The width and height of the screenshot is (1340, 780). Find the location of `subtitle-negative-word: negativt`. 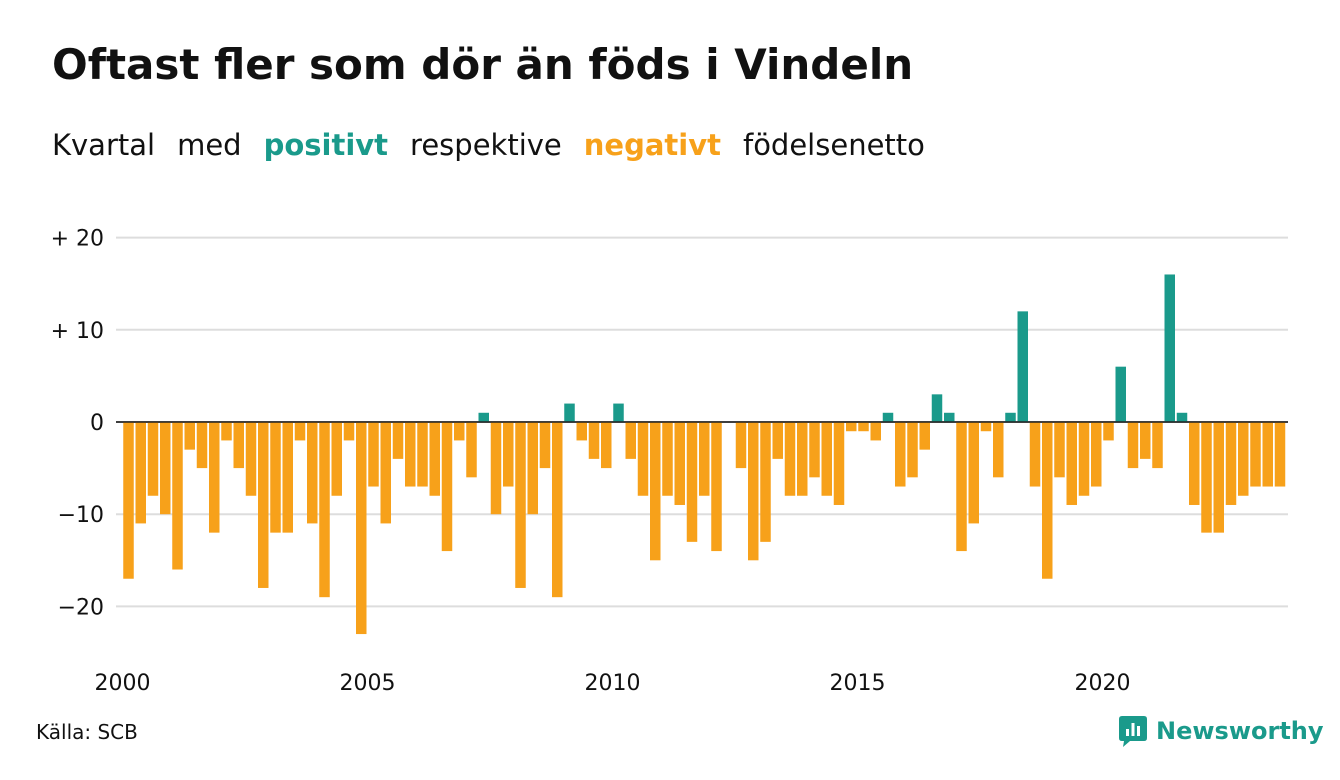

subtitle-negative-word: negativt is located at coordinates (652, 145).